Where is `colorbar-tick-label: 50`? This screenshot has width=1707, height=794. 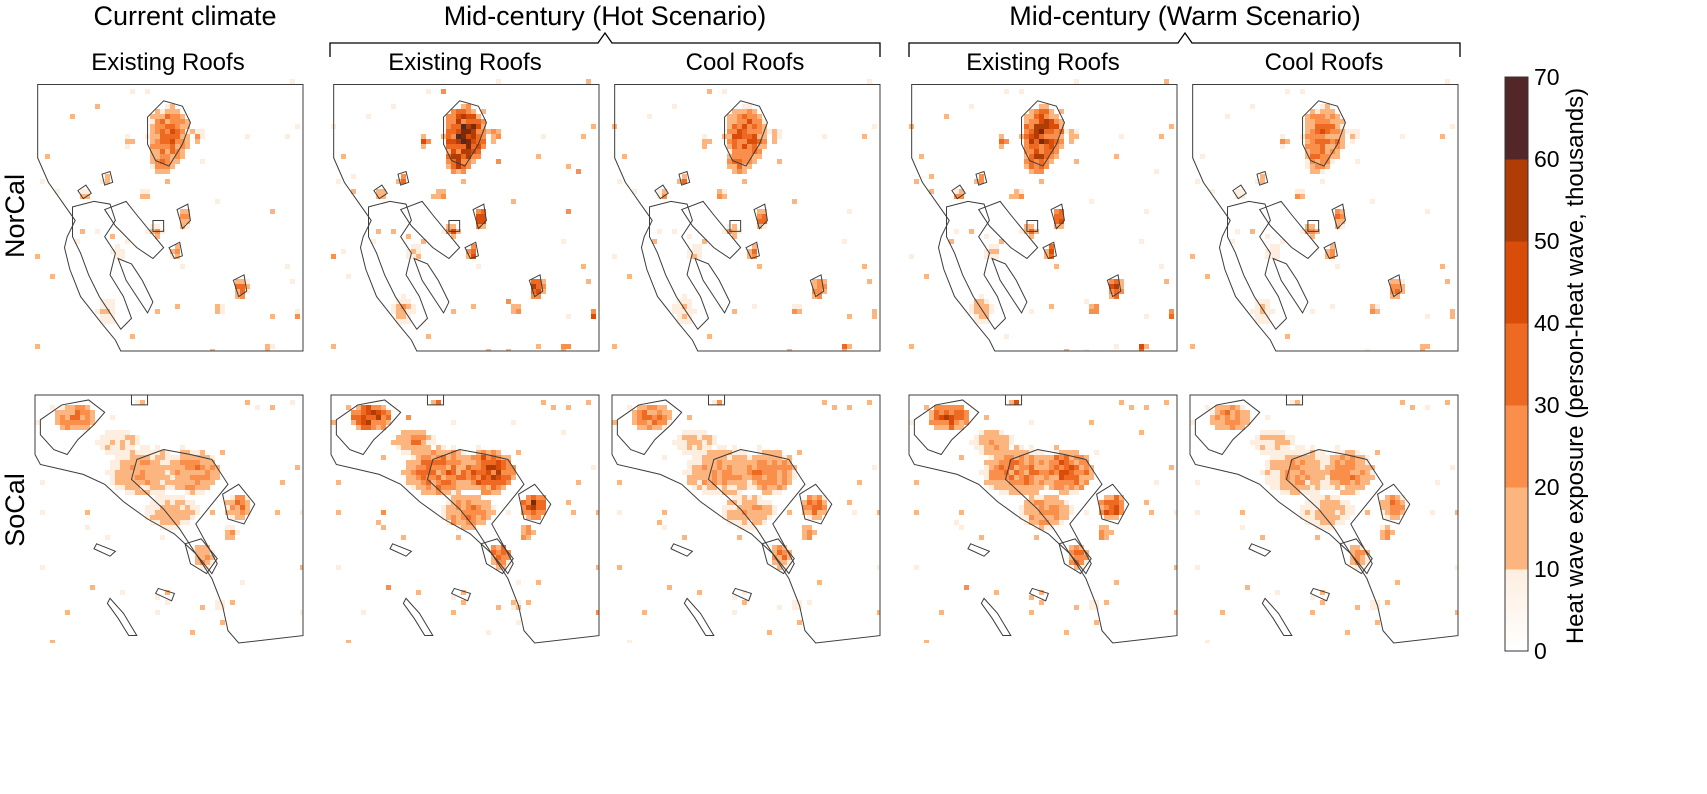
colorbar-tick-label: 50 is located at coordinates (1547, 241).